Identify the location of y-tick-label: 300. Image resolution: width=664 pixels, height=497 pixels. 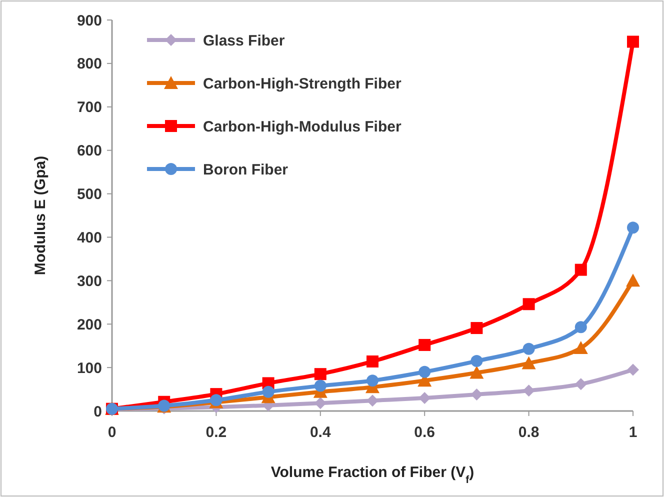
(89, 281).